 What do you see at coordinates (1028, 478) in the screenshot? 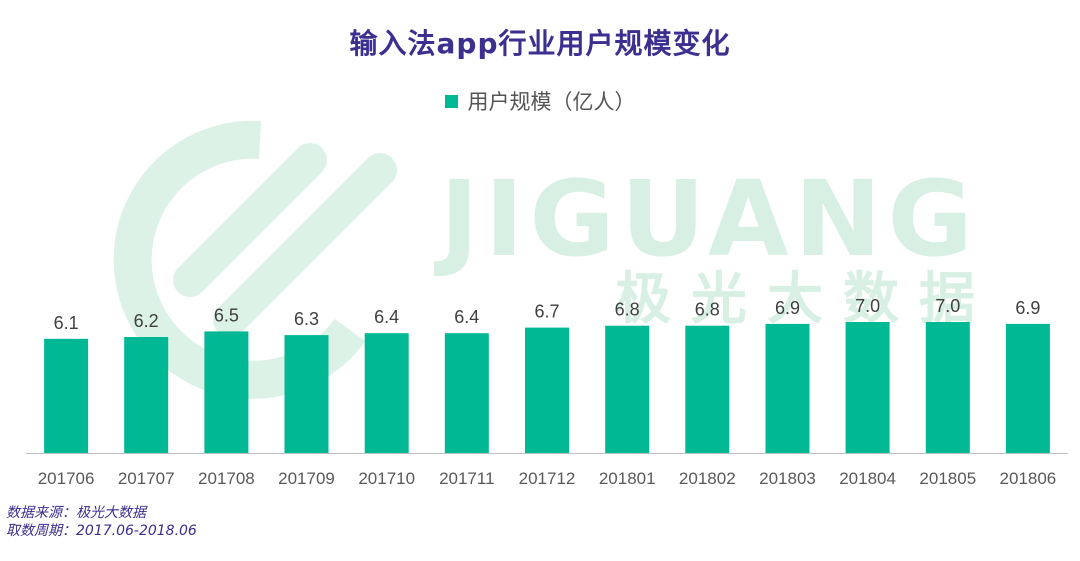
I see `x-tick-201806: 201806` at bounding box center [1028, 478].